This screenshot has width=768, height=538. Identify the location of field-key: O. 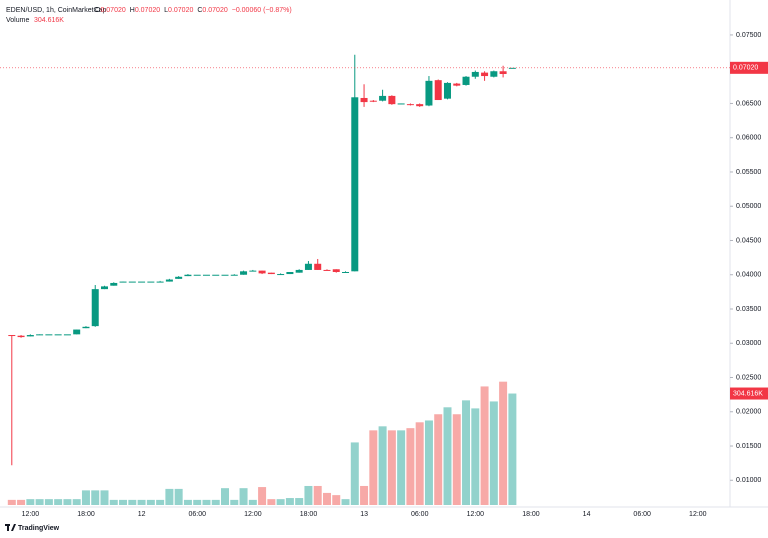
(98, 10).